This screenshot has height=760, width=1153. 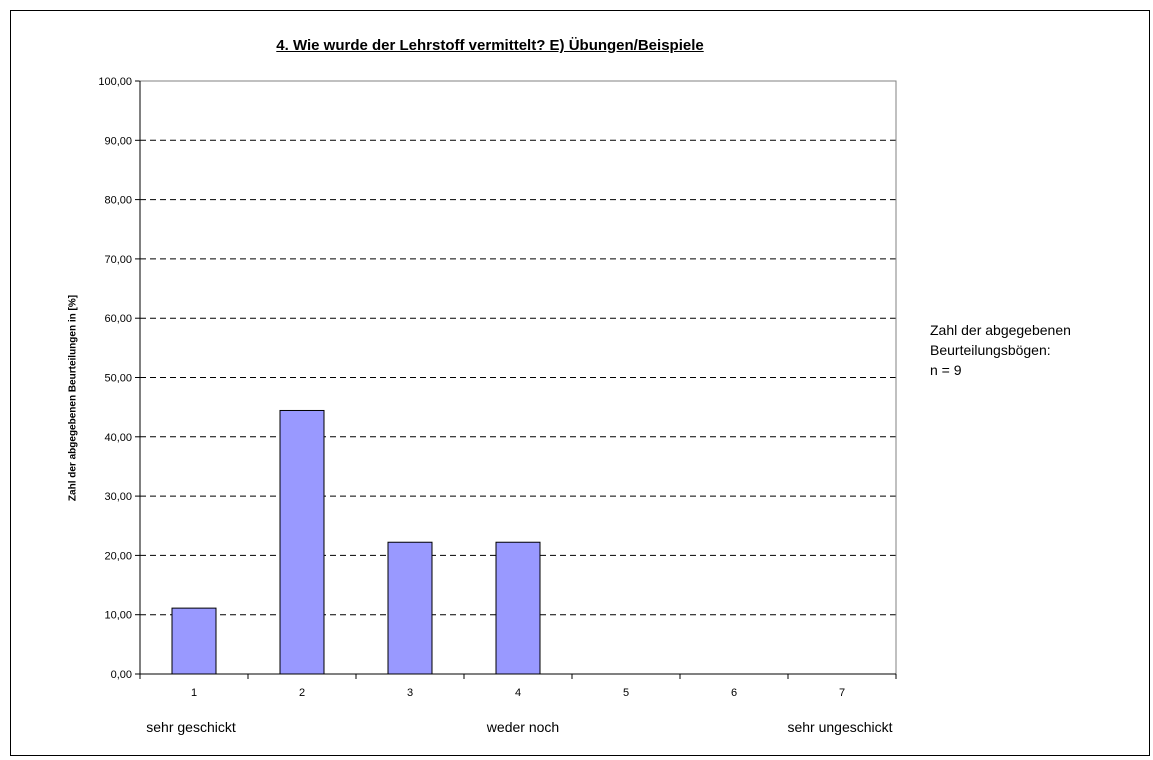 I want to click on x-tick-label: 5, so click(x=626, y=693).